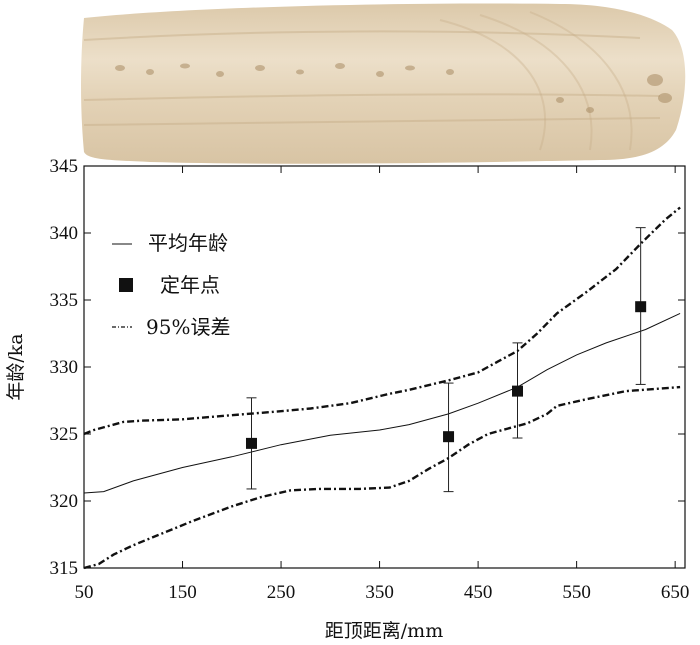  Describe the element at coordinates (64, 434) in the screenshot. I see `y-tick-label: 325` at that location.